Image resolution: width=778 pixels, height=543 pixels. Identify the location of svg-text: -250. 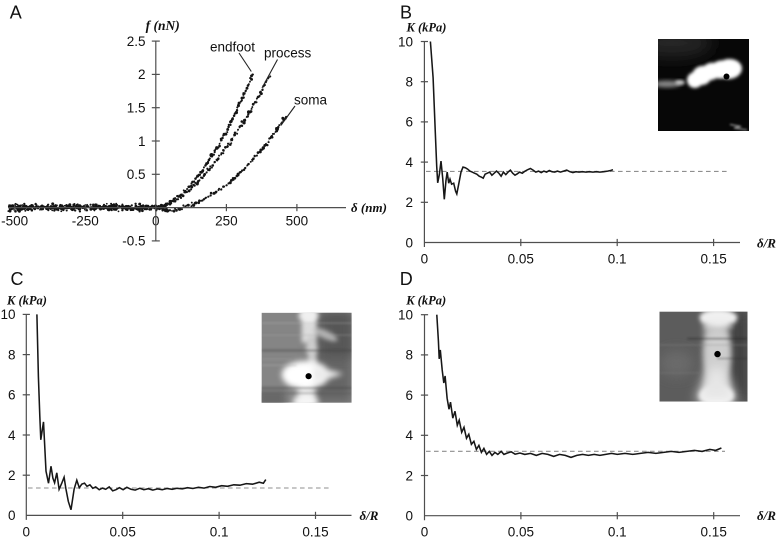
(85, 220).